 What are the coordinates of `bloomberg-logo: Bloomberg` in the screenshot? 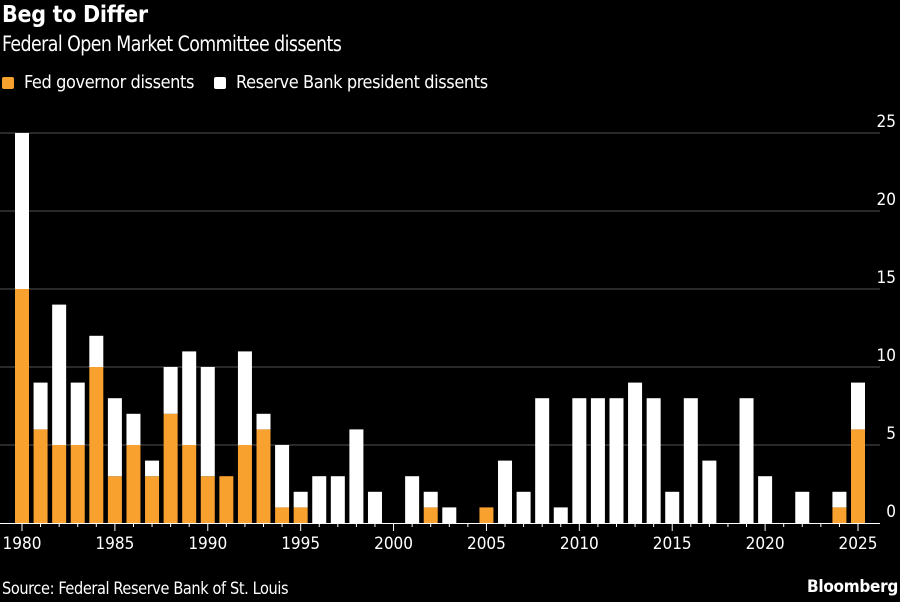 It's located at (852, 587).